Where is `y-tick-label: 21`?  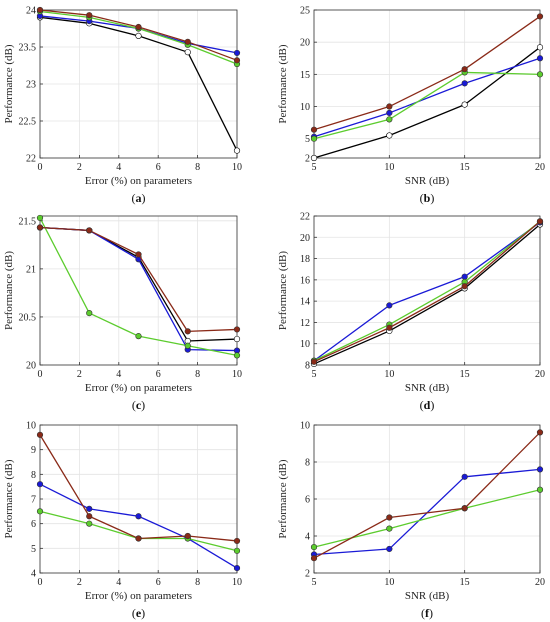
y-tick-label: 21 is located at coordinates (31, 269).